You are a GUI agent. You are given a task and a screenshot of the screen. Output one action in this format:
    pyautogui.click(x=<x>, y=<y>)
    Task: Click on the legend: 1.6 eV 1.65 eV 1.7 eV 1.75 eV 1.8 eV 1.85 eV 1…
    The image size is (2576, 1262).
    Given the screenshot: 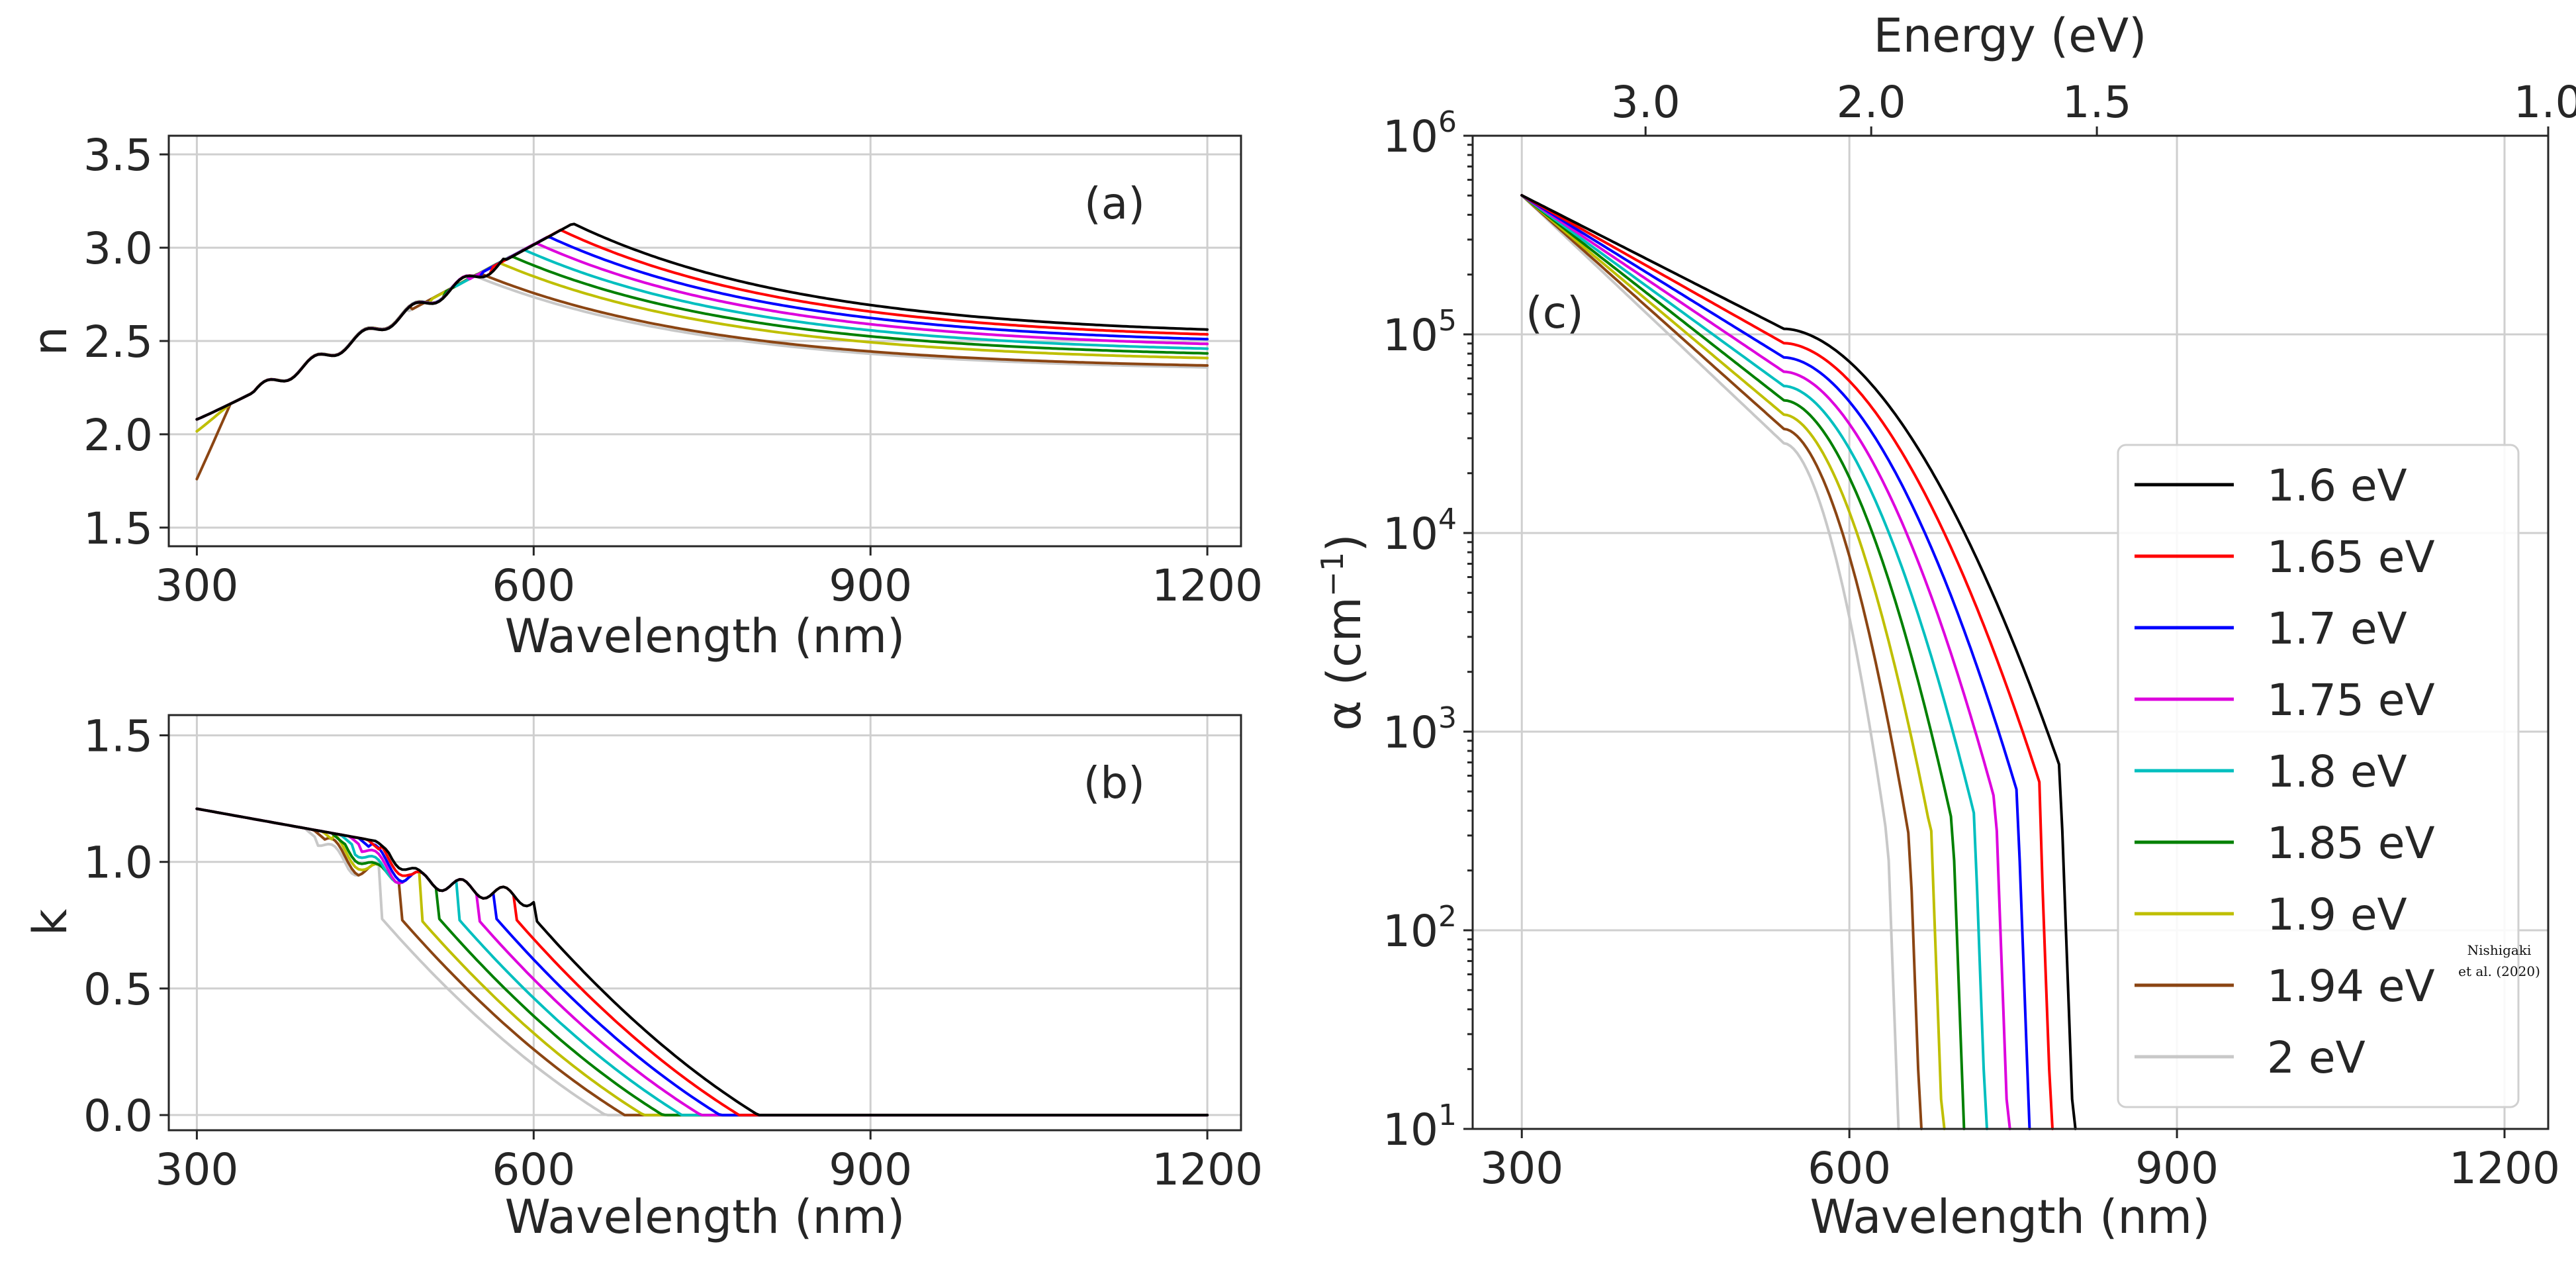 What is the action you would take?
    pyautogui.click(x=2318, y=776)
    